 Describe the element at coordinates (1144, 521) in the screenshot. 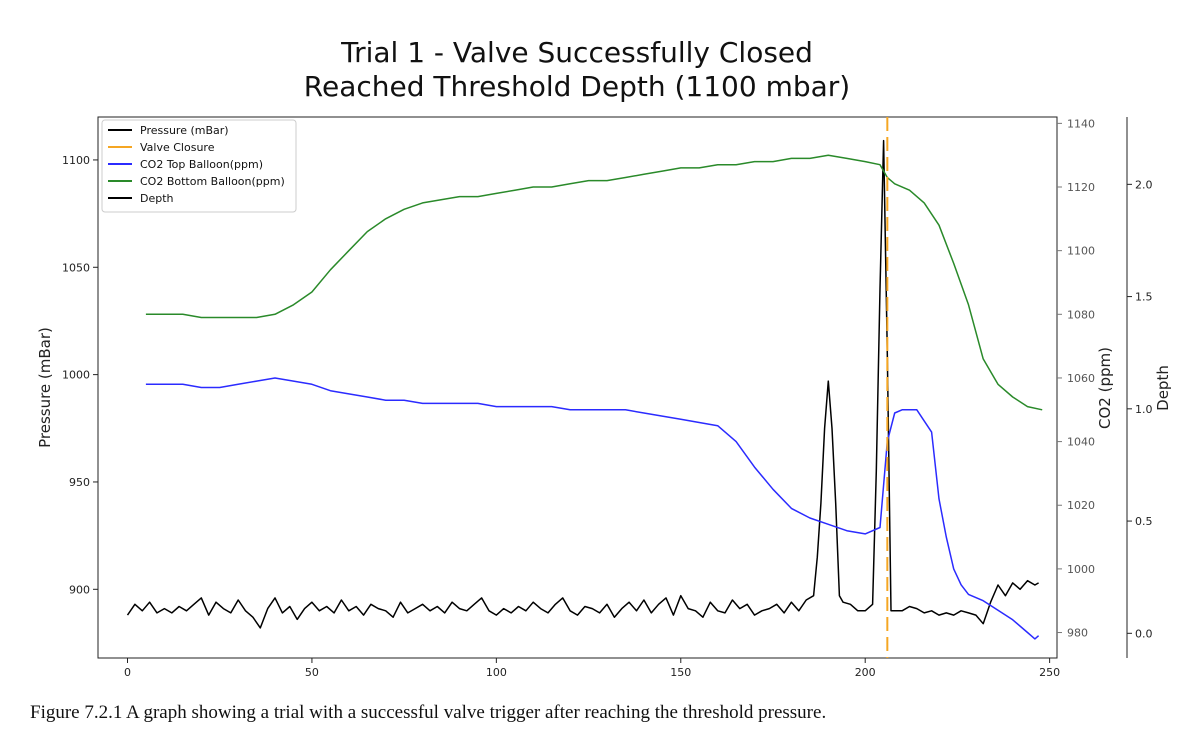

I see `y-tick-label-depth: 0.5` at that location.